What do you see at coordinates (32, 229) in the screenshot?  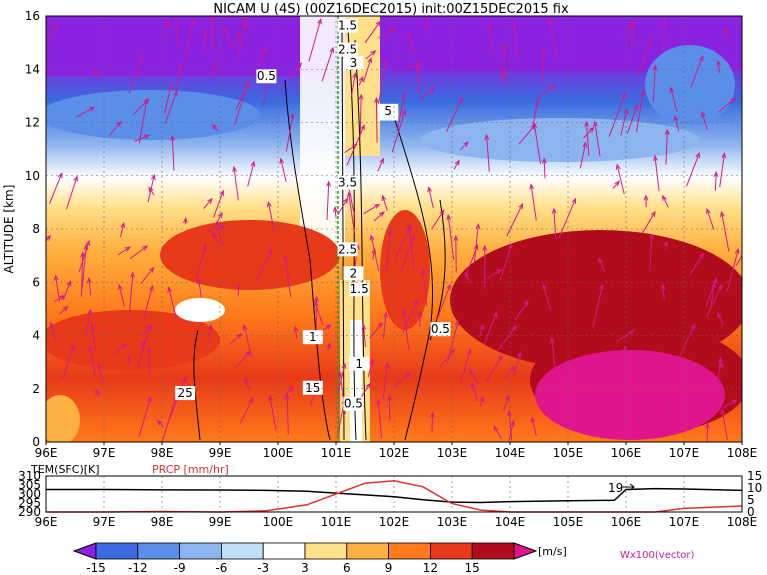 I see `y-ticks: 0 2 4 6 8 10 12 14 16` at bounding box center [32, 229].